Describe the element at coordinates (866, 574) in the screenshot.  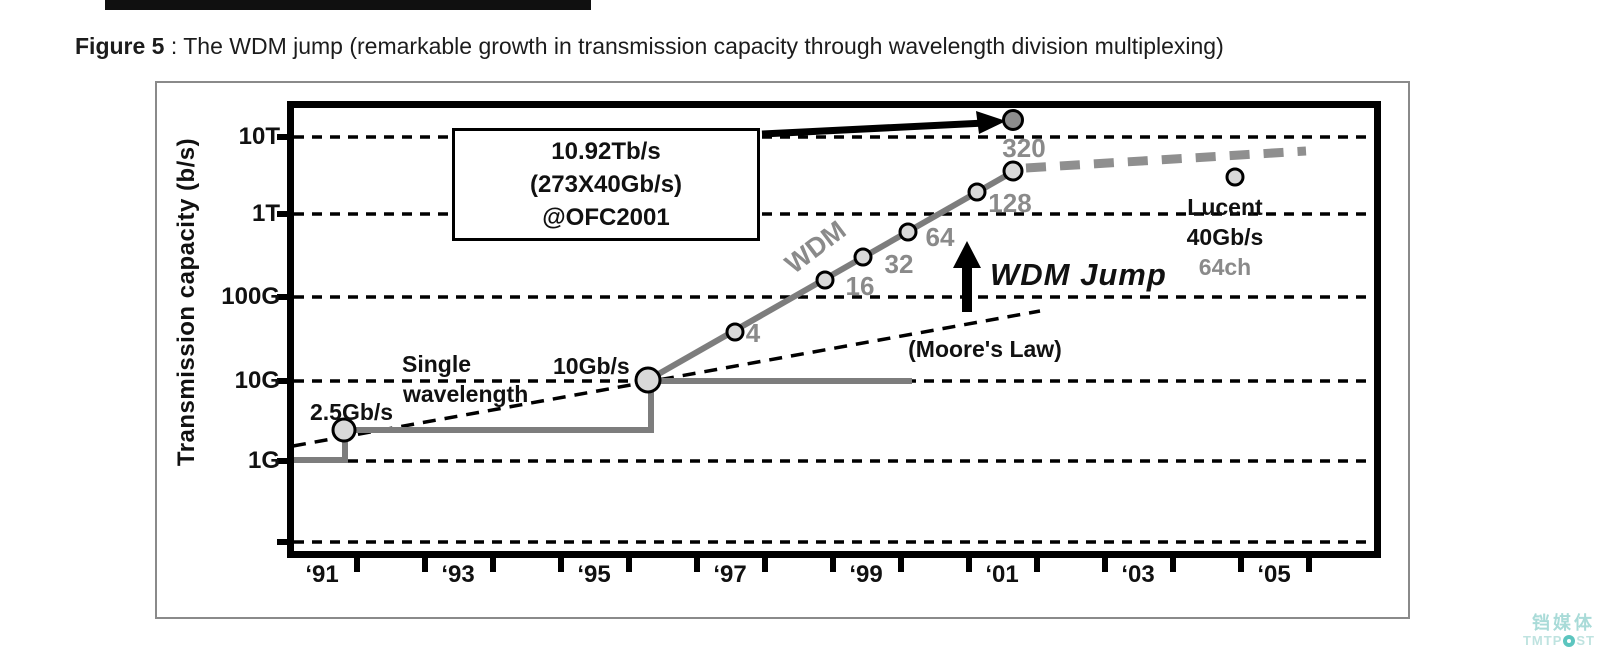
I see `x-tick-label-99: ‘99` at that location.